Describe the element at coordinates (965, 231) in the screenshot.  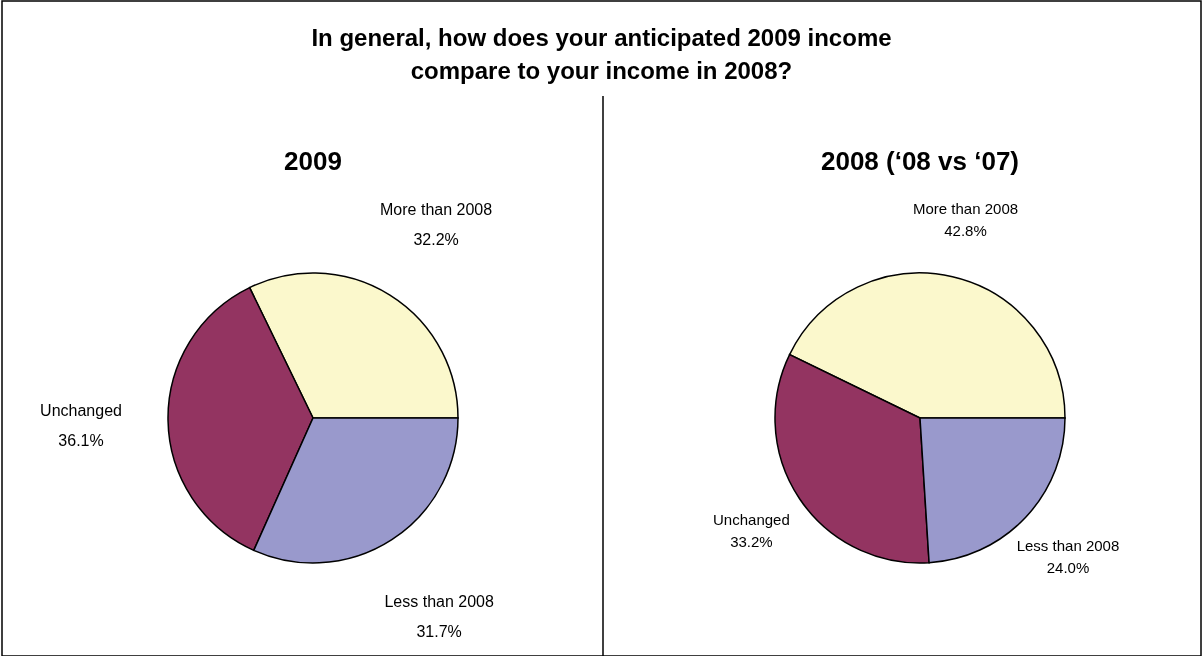
I see `data-label: 42.8%` at that location.